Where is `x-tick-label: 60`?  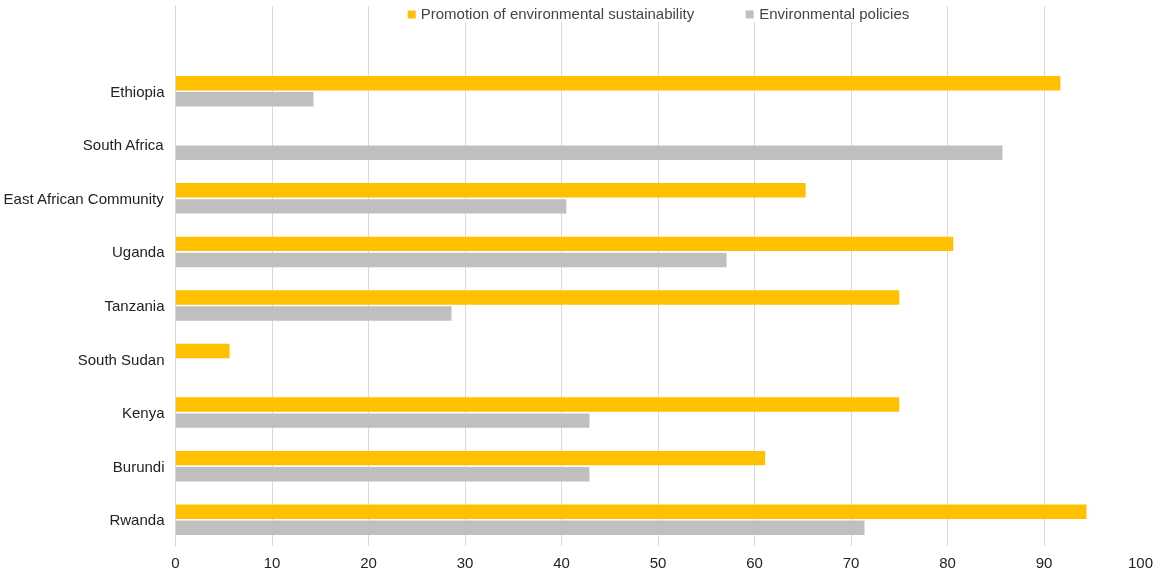 x-tick-label: 60 is located at coordinates (754, 562).